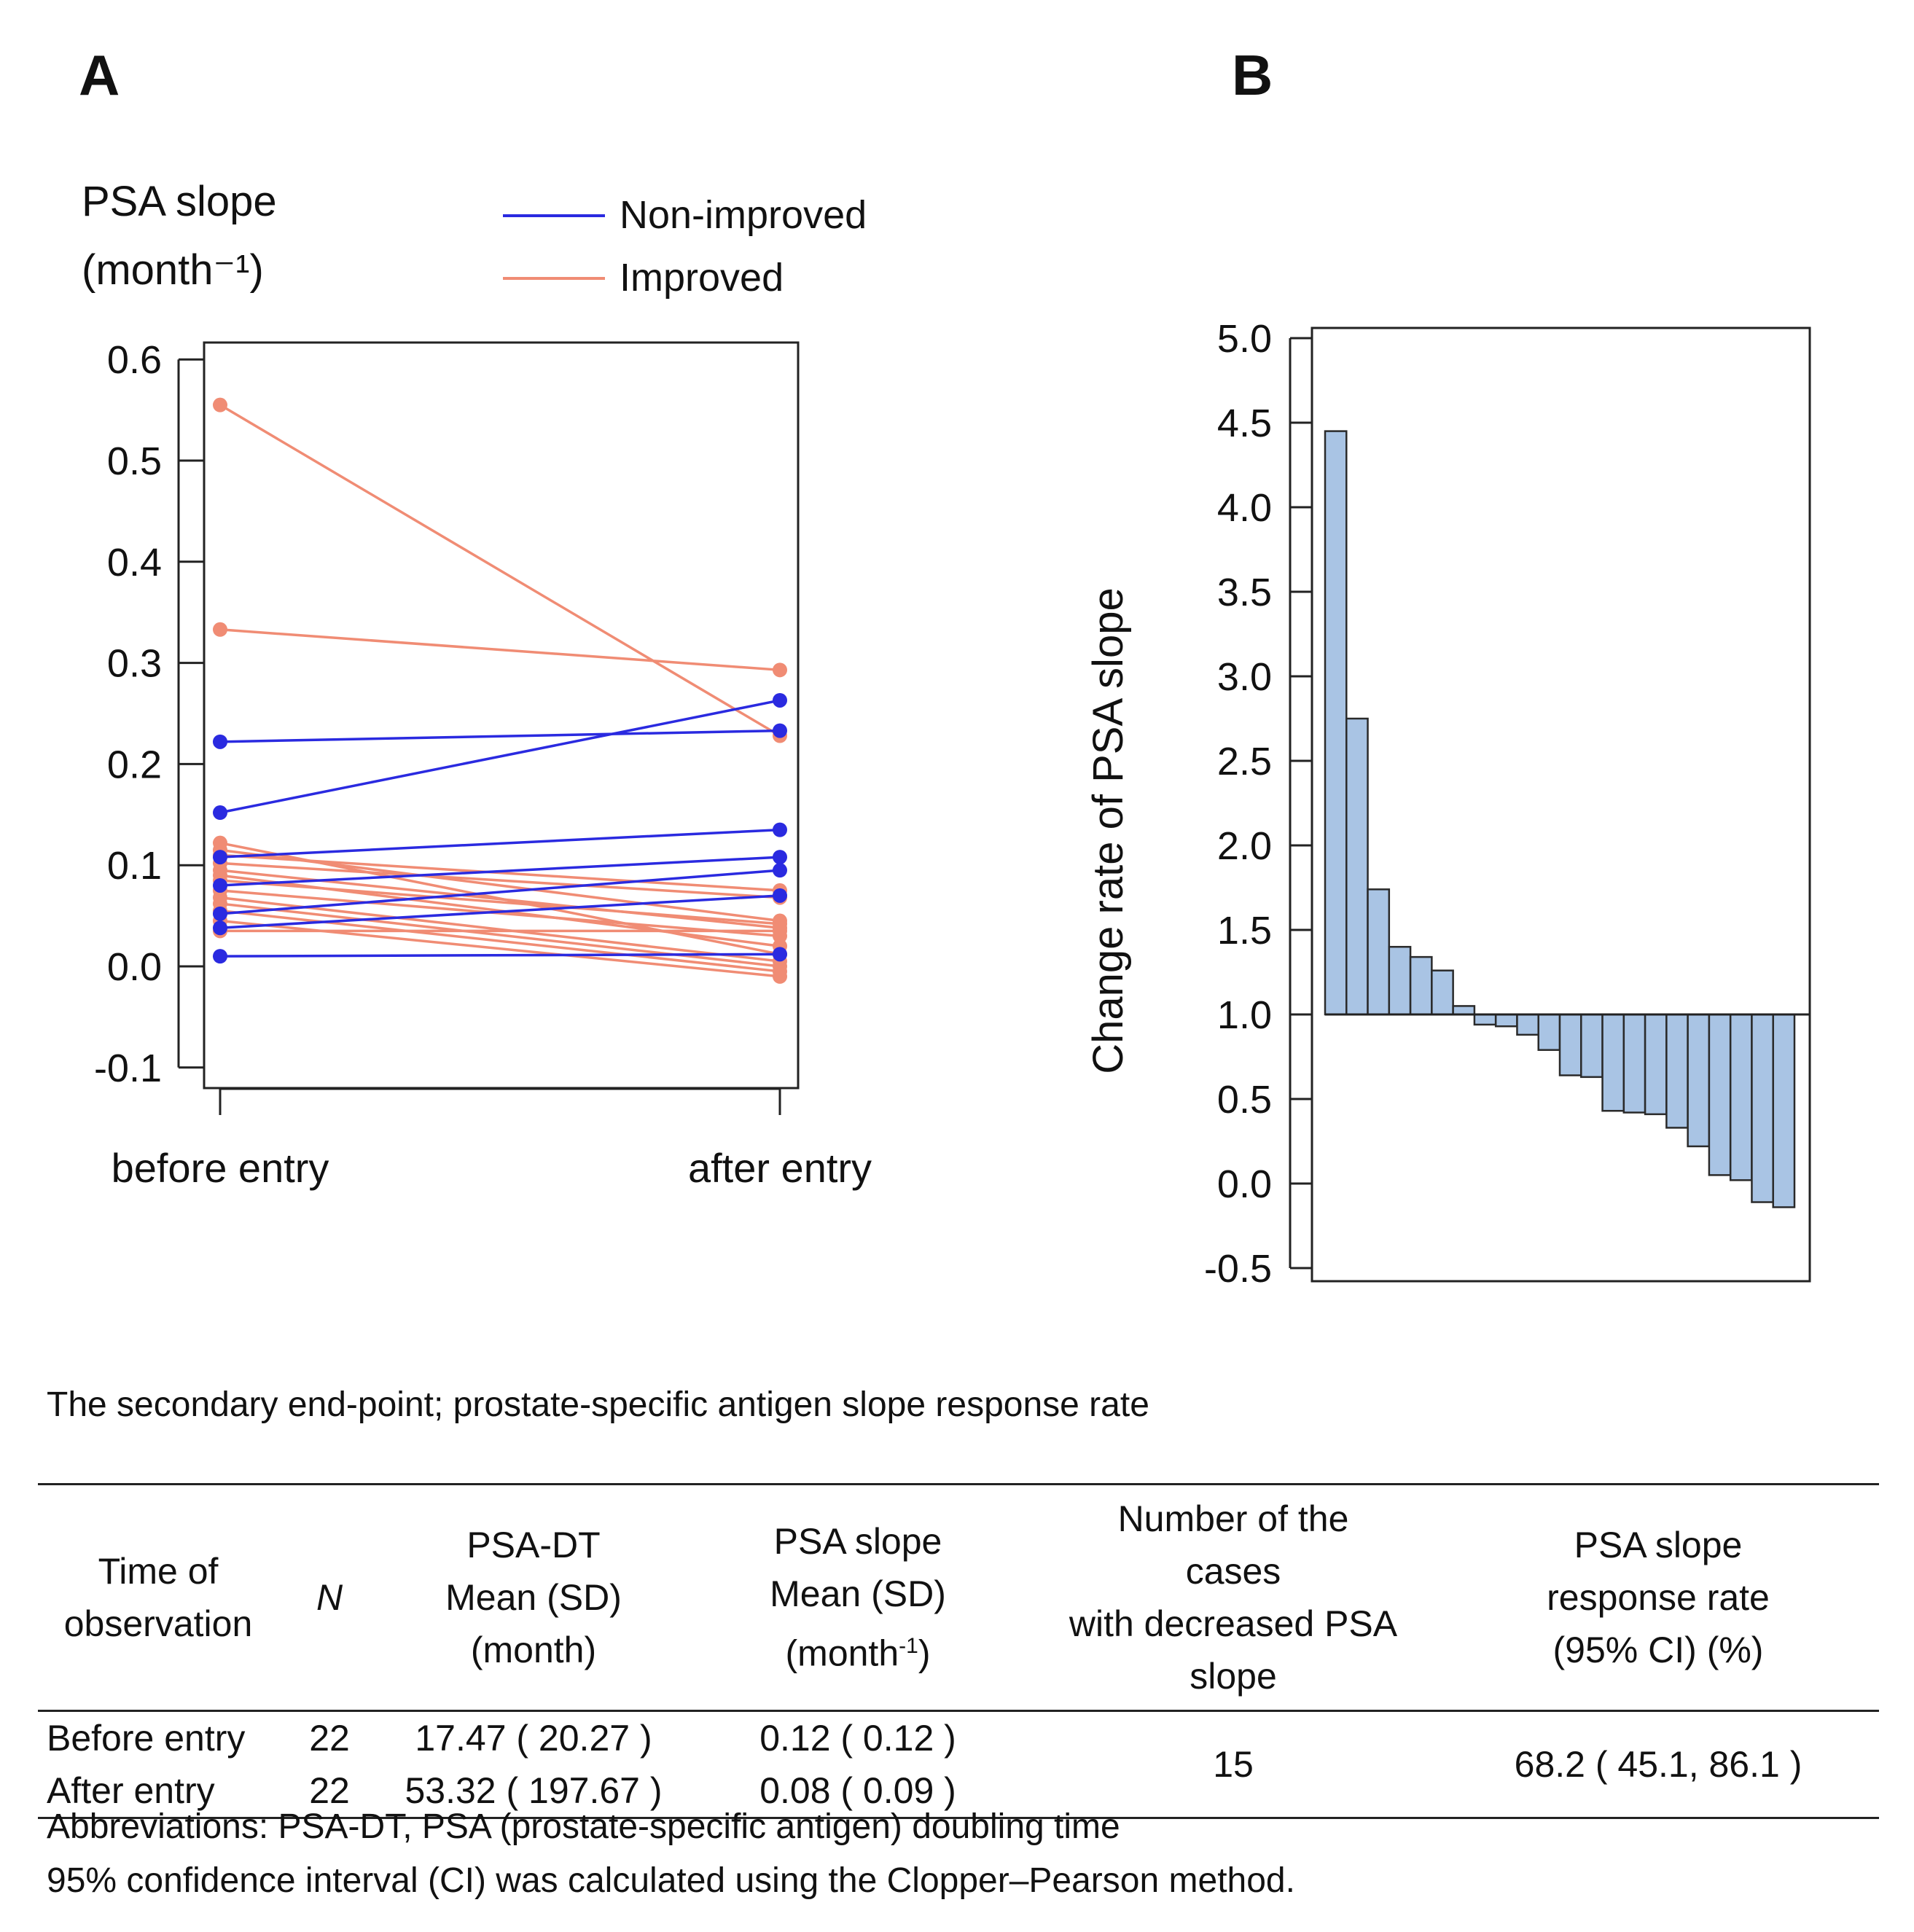  I want to click on y-tick-label: 0.1, so click(134, 866).